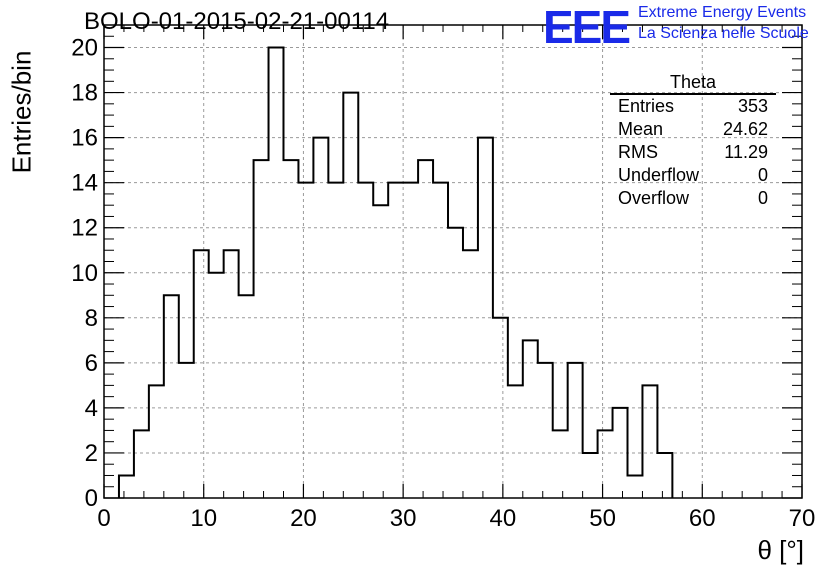 The height and width of the screenshot is (572, 836). What do you see at coordinates (646, 106) in the screenshot?
I see `stats-label: Entries` at bounding box center [646, 106].